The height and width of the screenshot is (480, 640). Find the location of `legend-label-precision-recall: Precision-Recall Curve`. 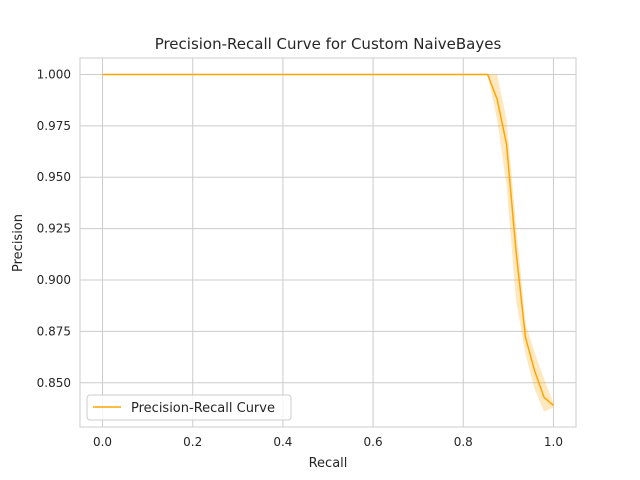

legend-label-precision-recall: Precision-Recall Curve is located at coordinates (203, 408).